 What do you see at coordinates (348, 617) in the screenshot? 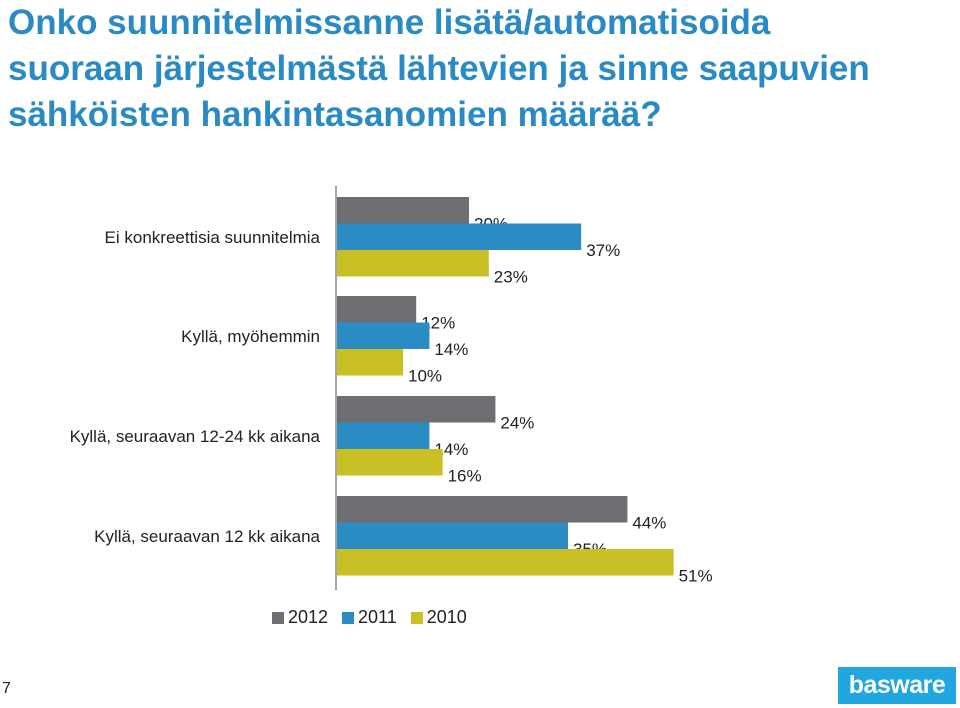
I see `legend-swatch-2011` at bounding box center [348, 617].